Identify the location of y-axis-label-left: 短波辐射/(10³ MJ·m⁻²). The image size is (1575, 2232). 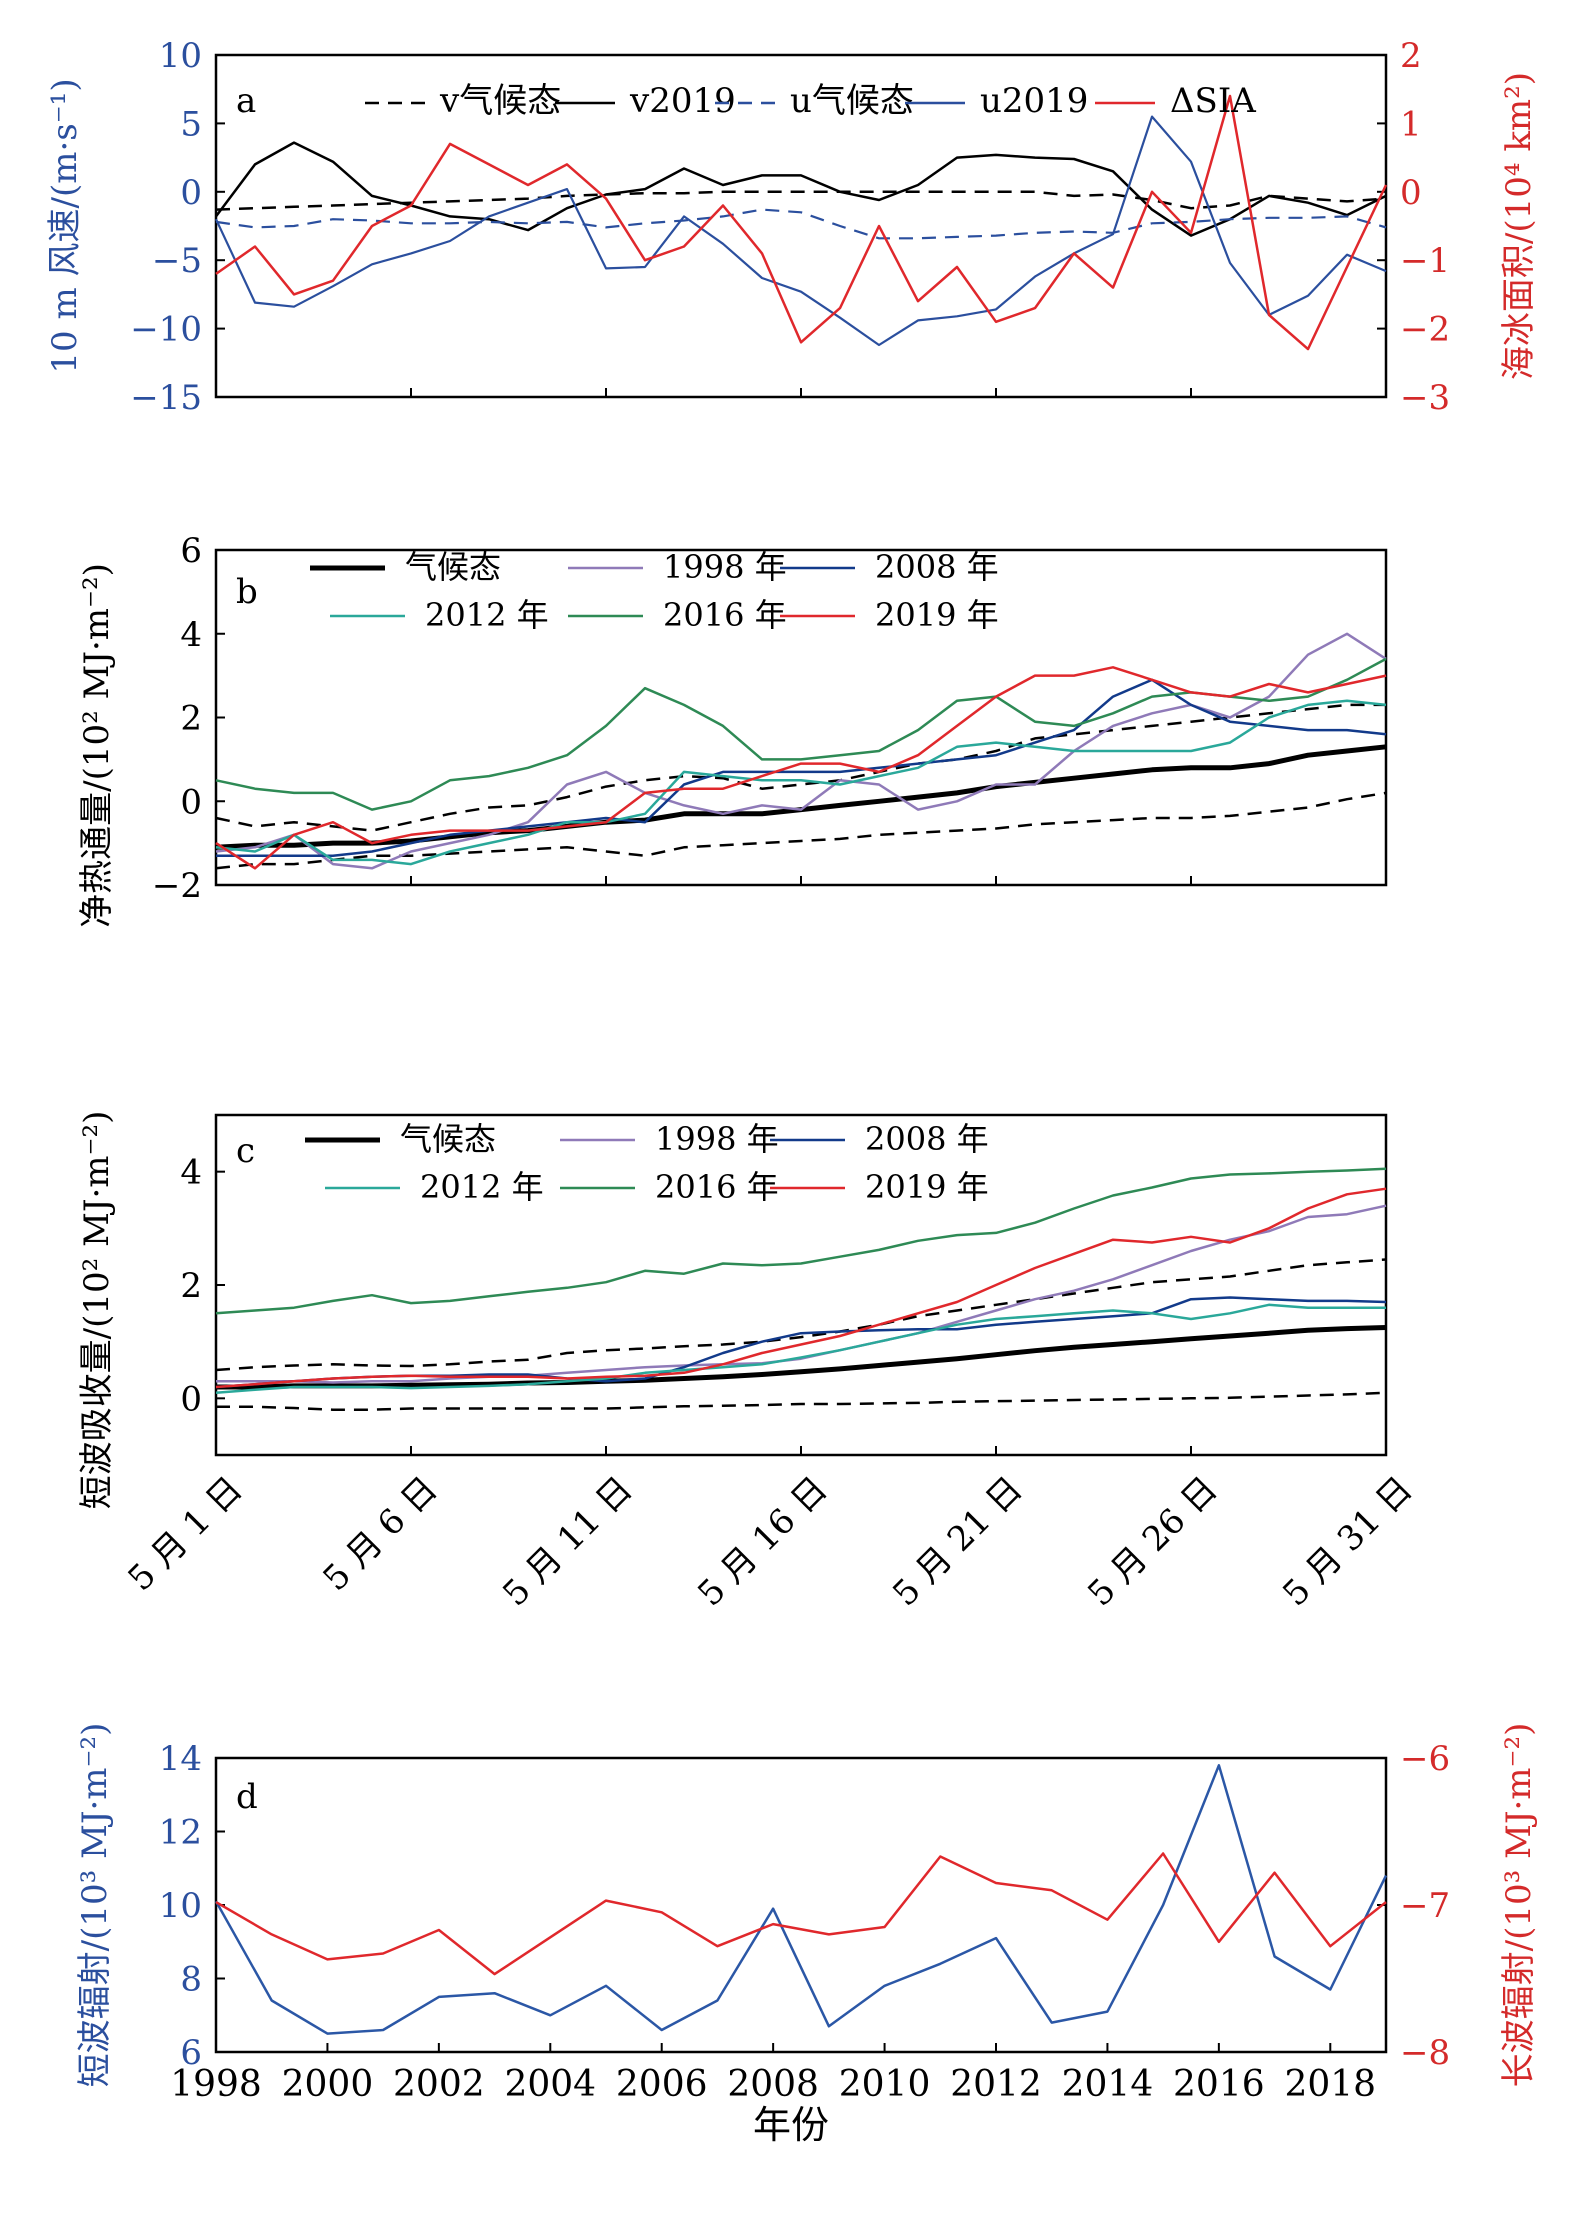
(95, 1905).